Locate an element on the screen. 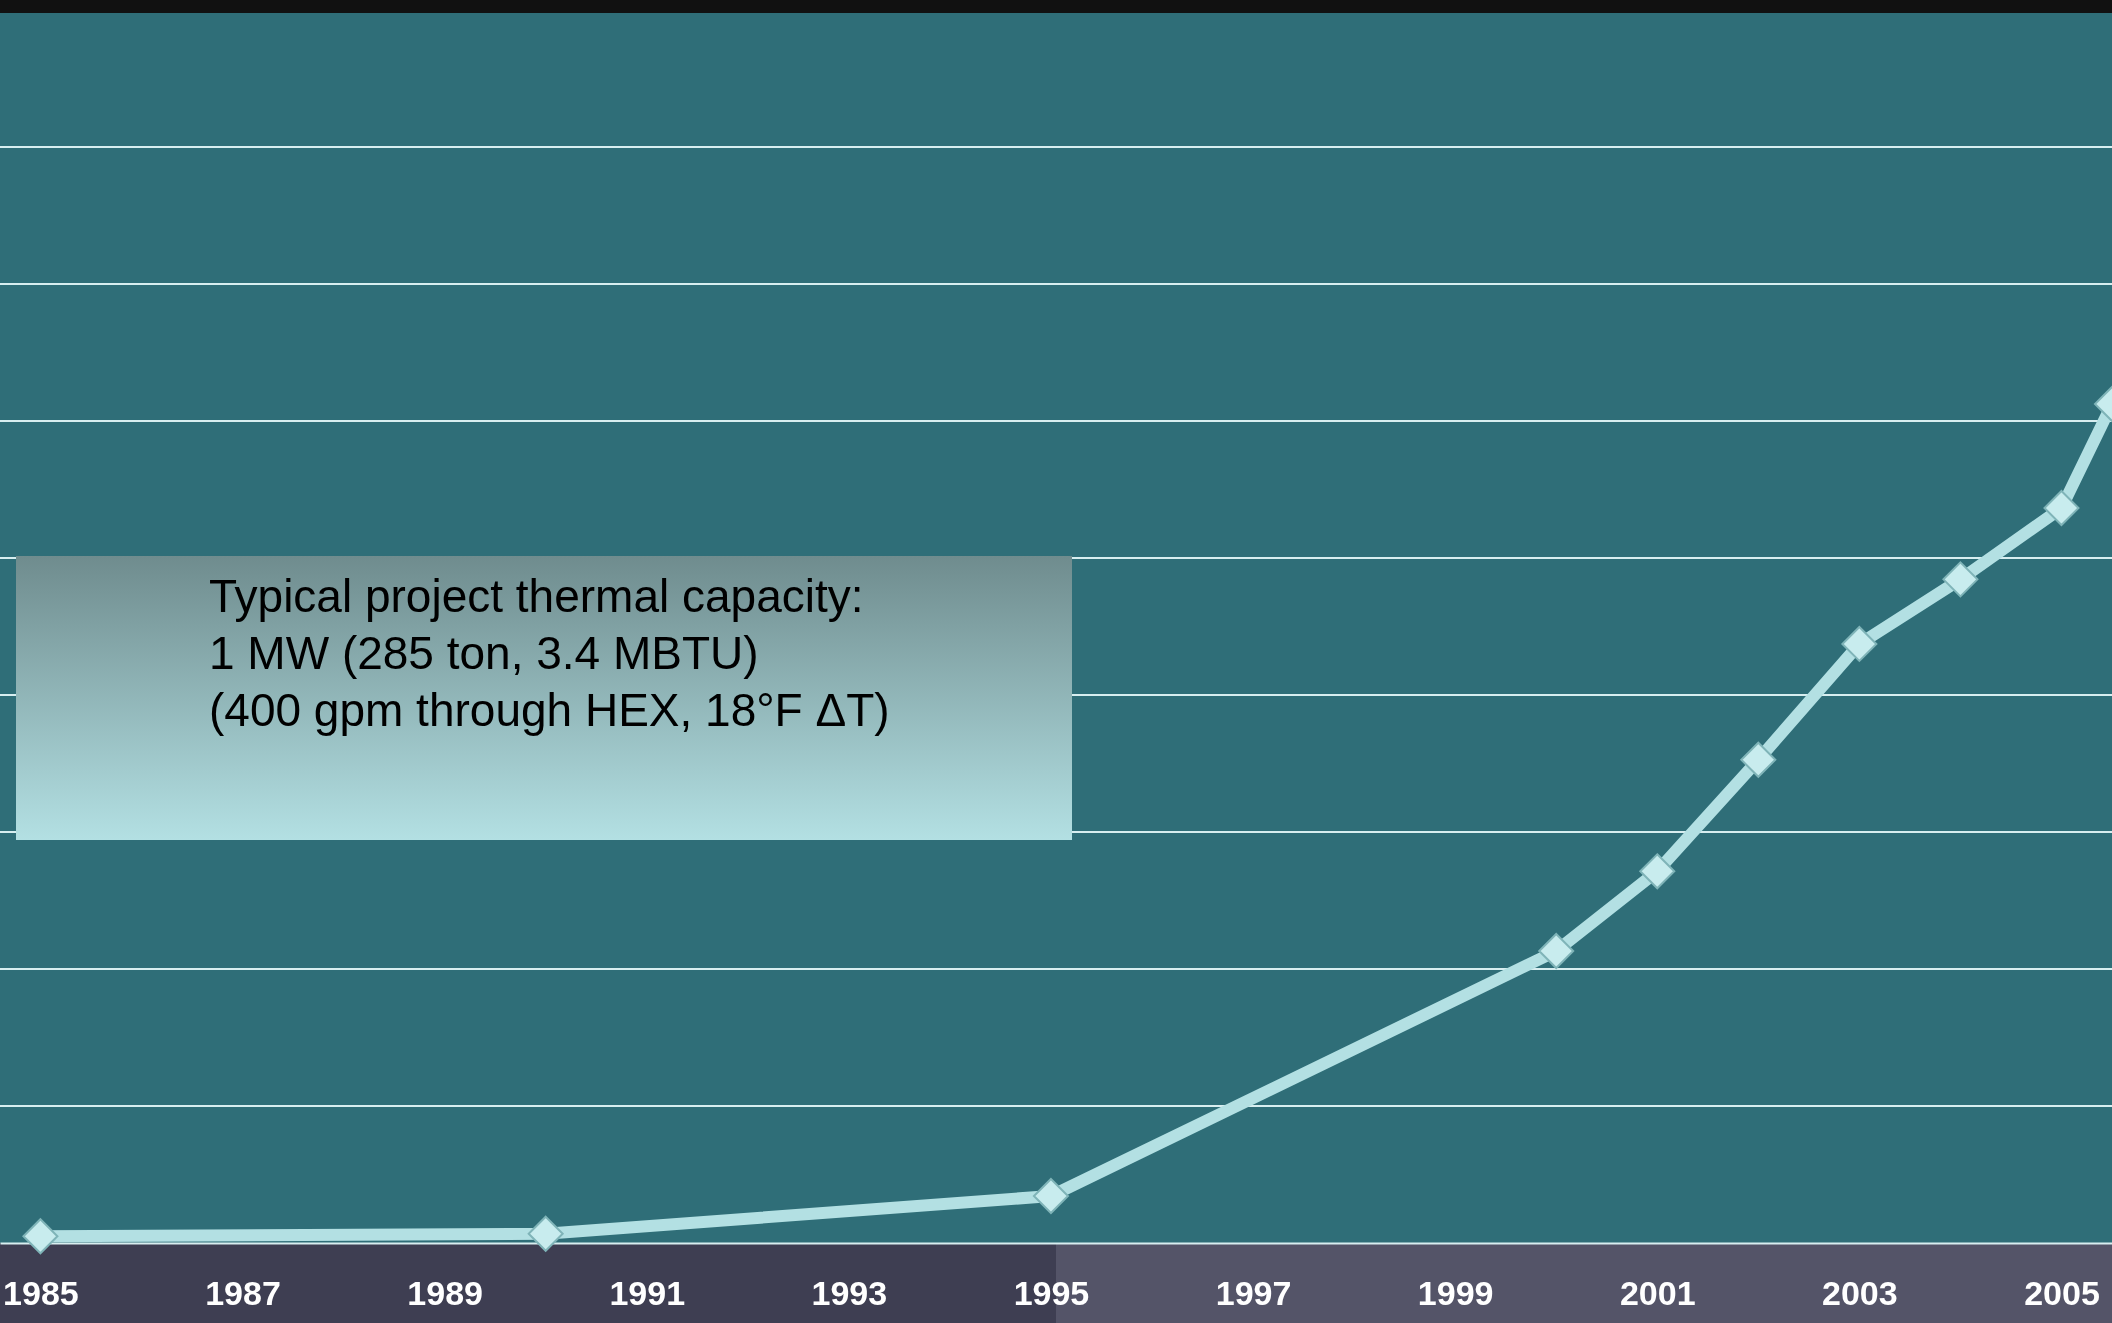  x-tick-label: 1997 is located at coordinates (1253, 1293).